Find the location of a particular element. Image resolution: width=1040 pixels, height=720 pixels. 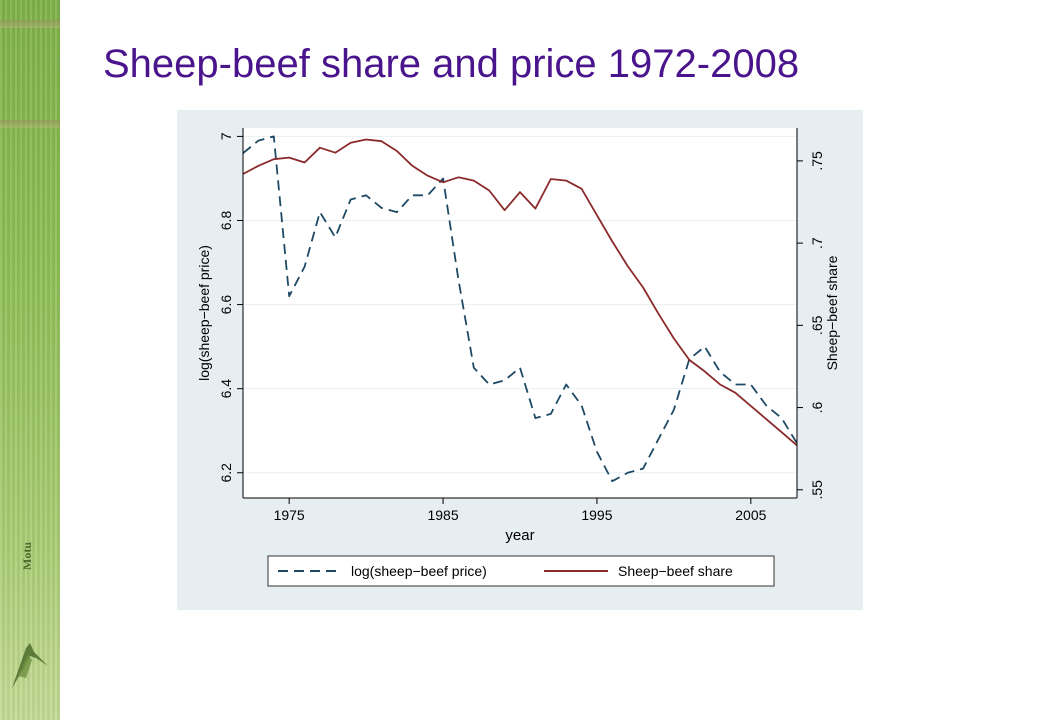

legend-box is located at coordinates (521, 571).